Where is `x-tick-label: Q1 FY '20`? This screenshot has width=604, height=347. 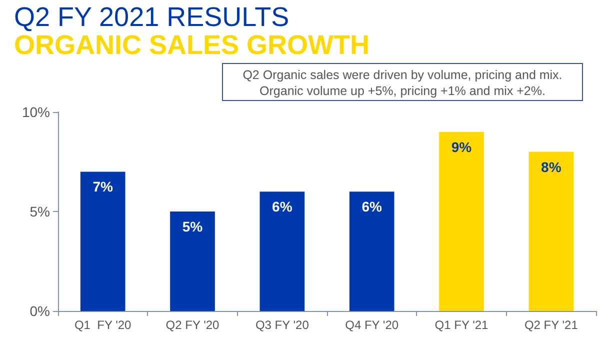
x-tick-label: Q1 FY '20 is located at coordinates (103, 325).